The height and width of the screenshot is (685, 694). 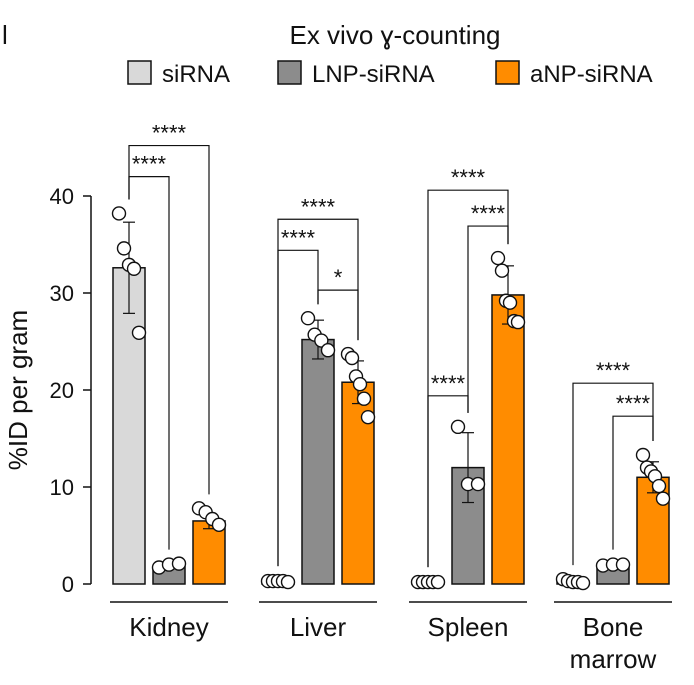 I want to click on group-label: Liver, so click(x=318, y=627).